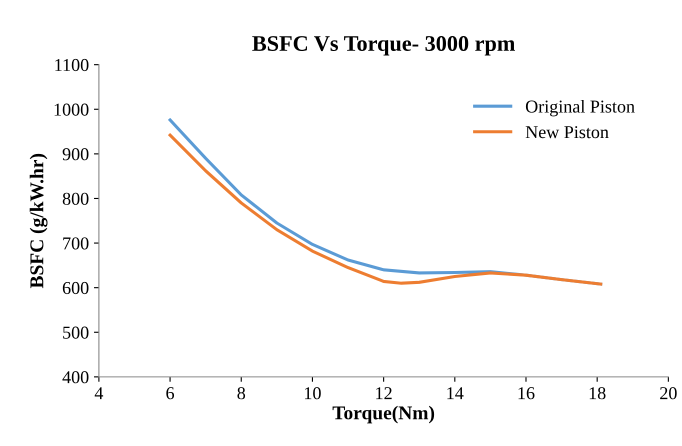  What do you see at coordinates (580, 108) in the screenshot?
I see `legend-label: Original Piston` at bounding box center [580, 108].